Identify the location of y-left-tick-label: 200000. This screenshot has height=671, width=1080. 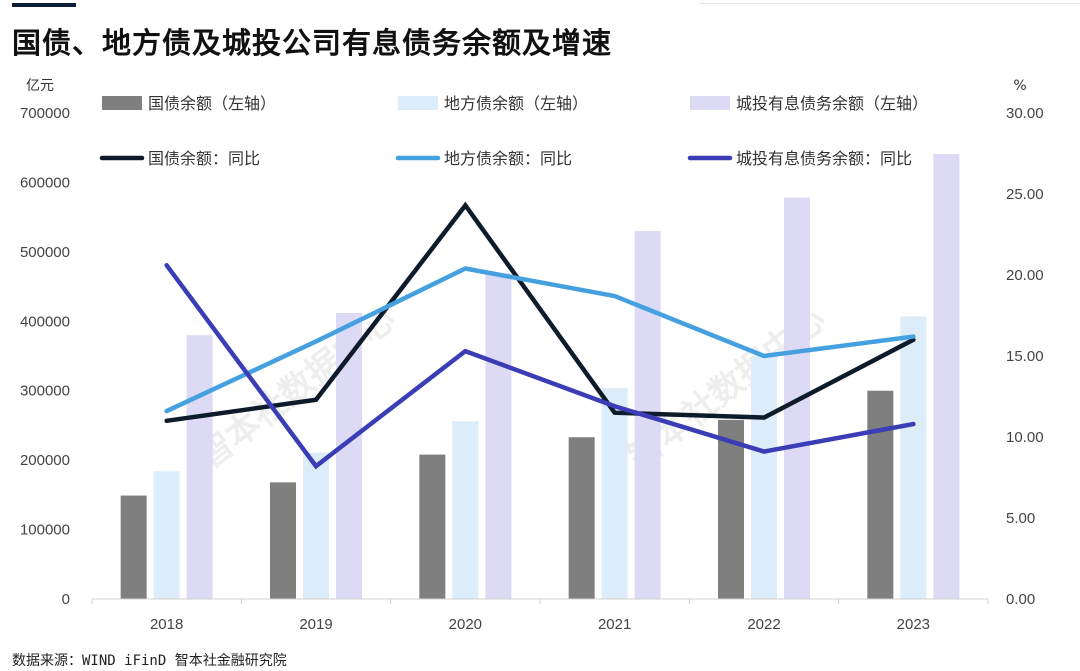
(45, 460).